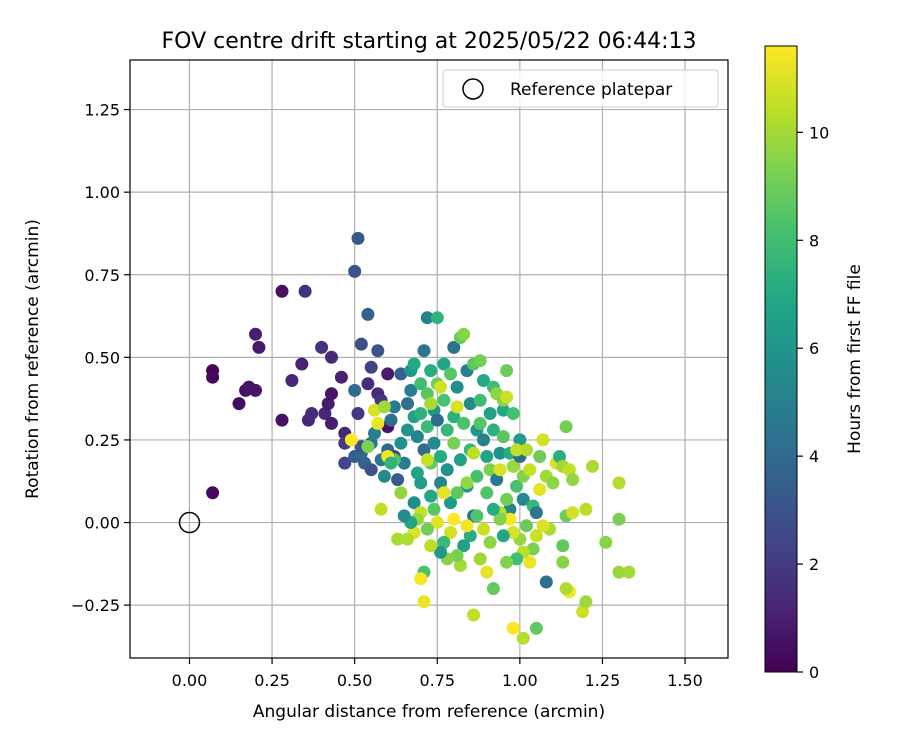 The width and height of the screenshot is (900, 750). What do you see at coordinates (603, 680) in the screenshot?
I see `x-tick-label: 1.25` at bounding box center [603, 680].